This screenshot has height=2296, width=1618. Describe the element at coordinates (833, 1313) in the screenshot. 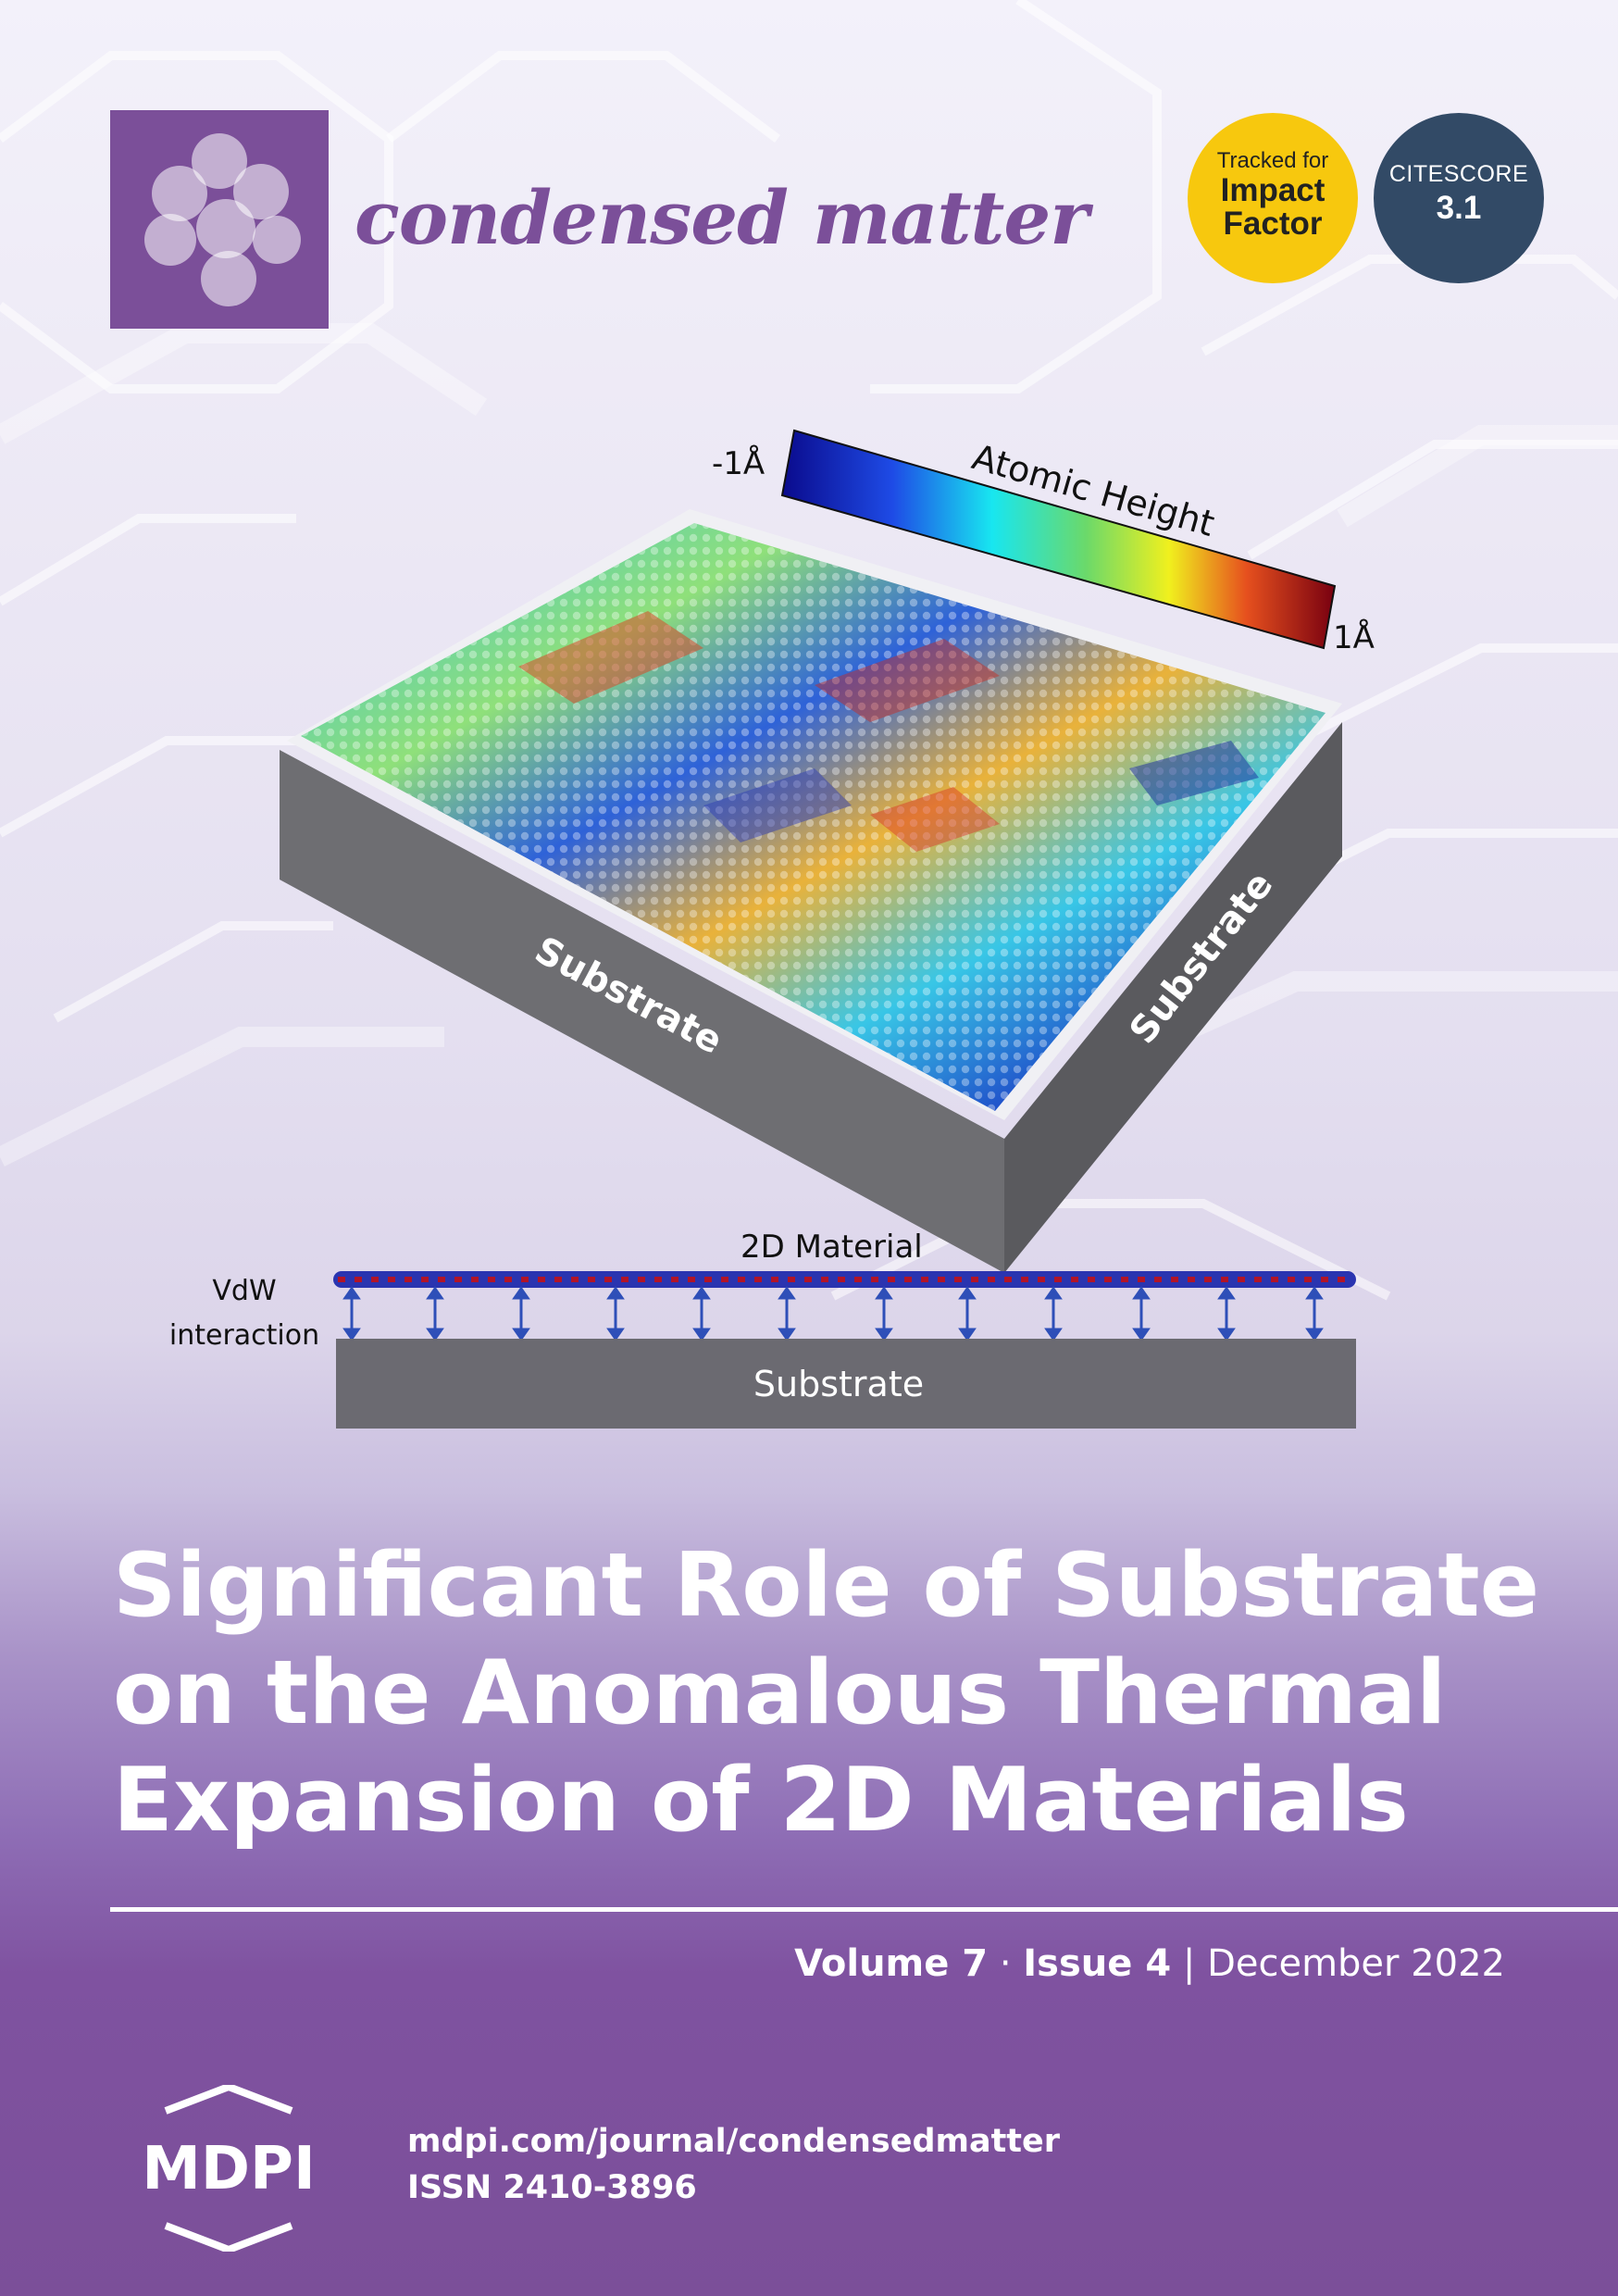

I see `vdw-arrows` at that location.